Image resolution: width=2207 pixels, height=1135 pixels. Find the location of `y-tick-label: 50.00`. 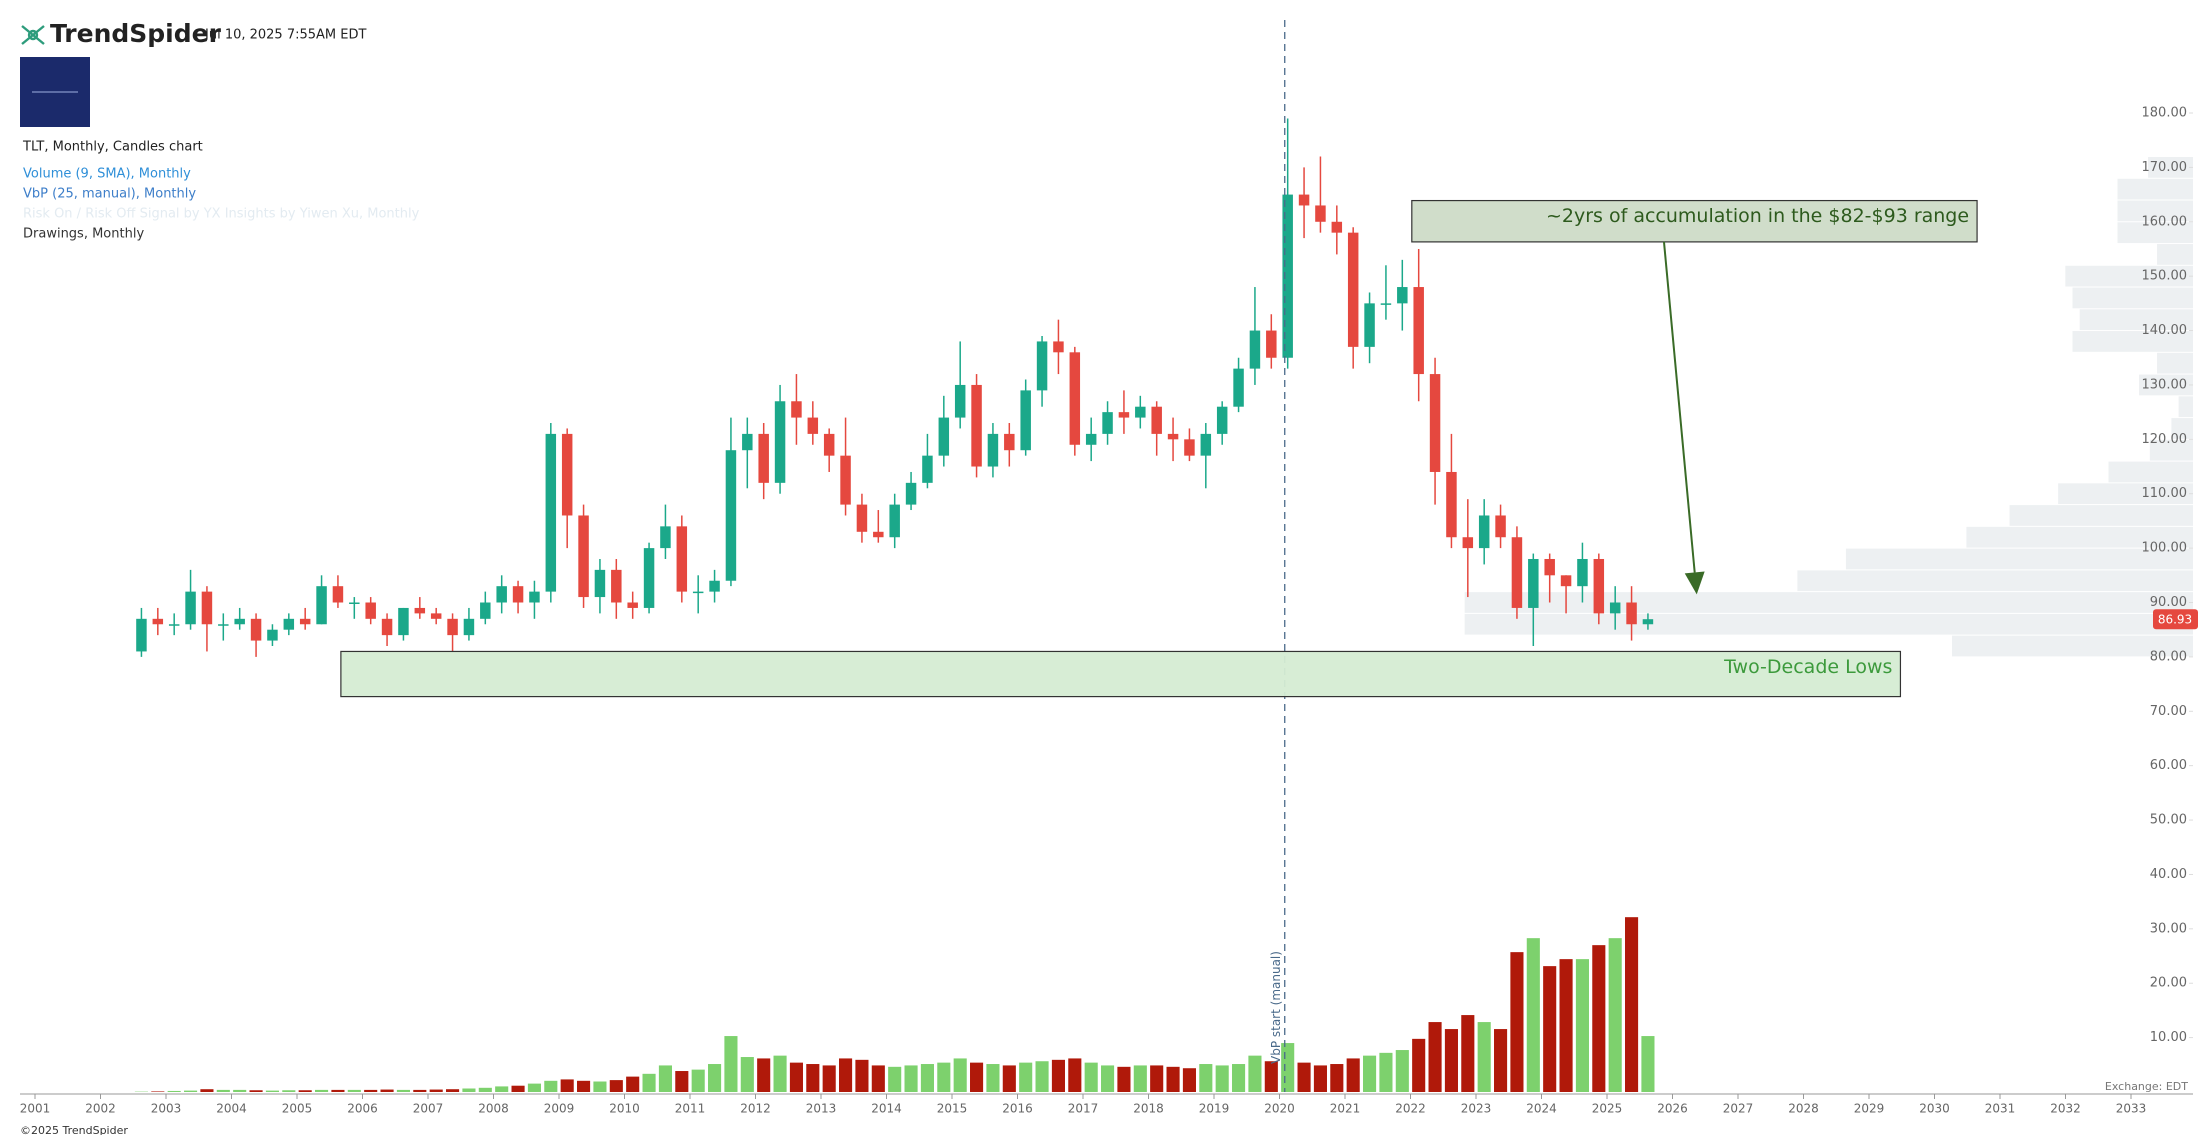

y-tick-label: 50.00 is located at coordinates (2168, 820).